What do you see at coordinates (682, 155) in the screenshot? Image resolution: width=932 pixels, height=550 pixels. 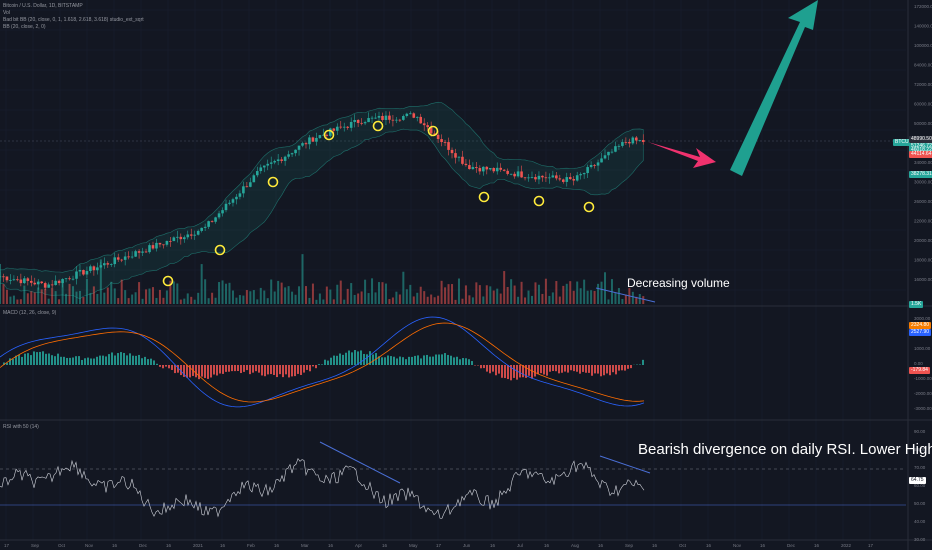 I see `right-arrow` at bounding box center [682, 155].